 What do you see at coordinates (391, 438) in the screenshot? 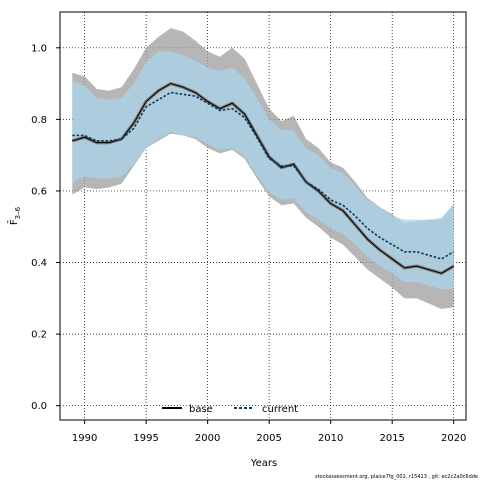
I see `x-tick-label: 2015` at bounding box center [391, 438].